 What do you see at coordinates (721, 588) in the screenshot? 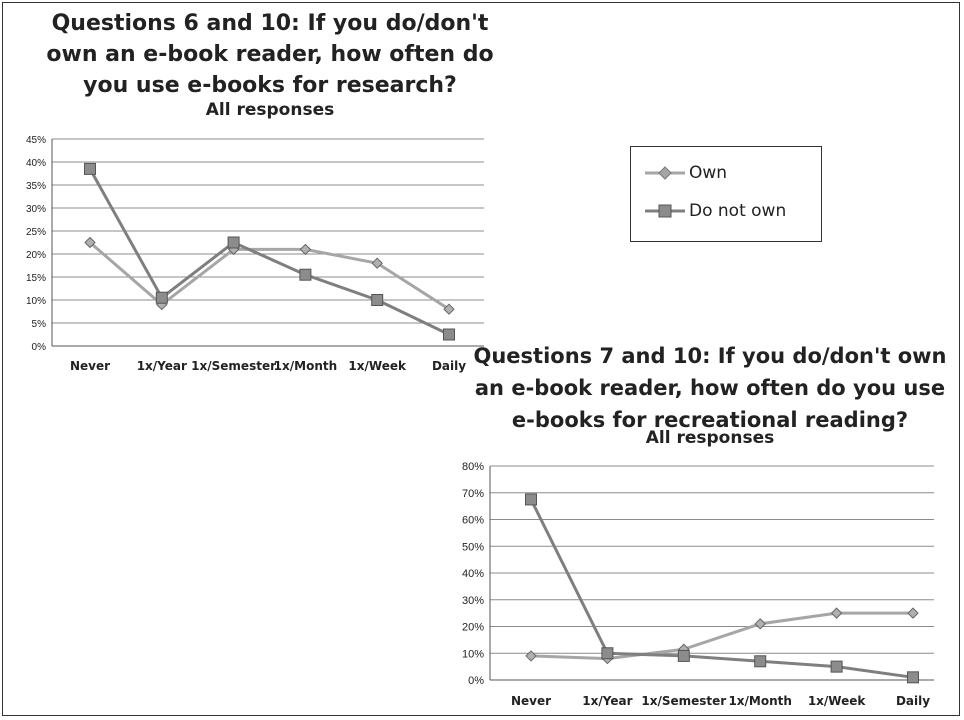
I see `chart2-do-not-own-line` at bounding box center [721, 588].